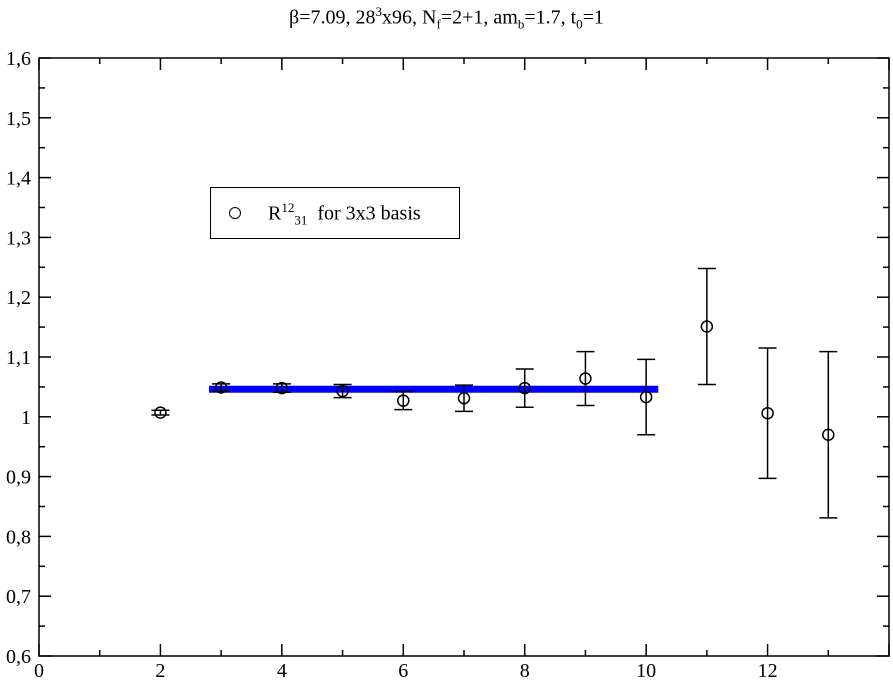 The width and height of the screenshot is (893, 682). What do you see at coordinates (39, 671) in the screenshot?
I see `x-tick-label: 0` at bounding box center [39, 671].